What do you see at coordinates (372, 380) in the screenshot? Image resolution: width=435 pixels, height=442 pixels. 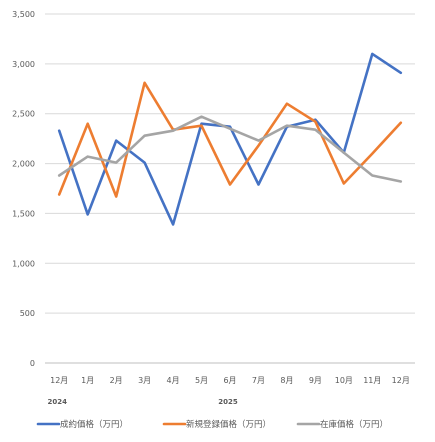 I see `x-tick-label: 11月` at bounding box center [372, 380].